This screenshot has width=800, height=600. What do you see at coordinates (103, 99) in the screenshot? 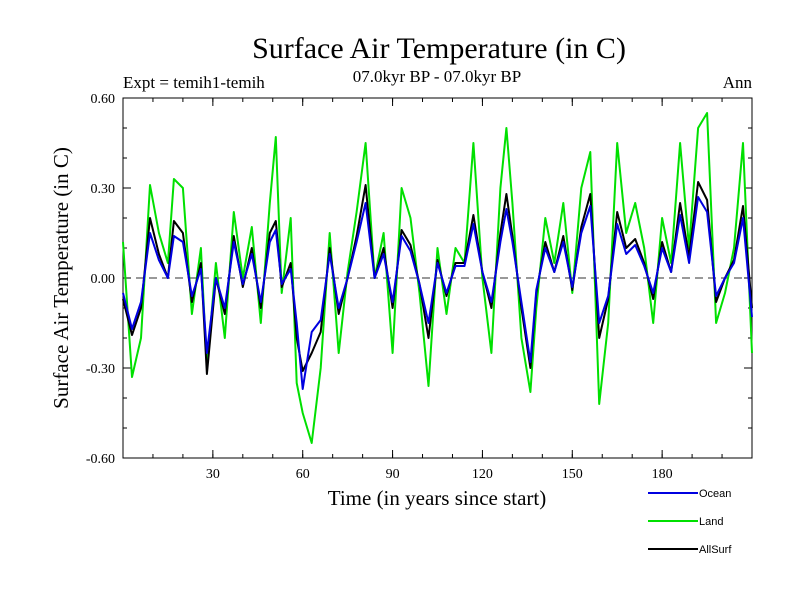
I see `y-tick-label: 0.60` at bounding box center [103, 99].